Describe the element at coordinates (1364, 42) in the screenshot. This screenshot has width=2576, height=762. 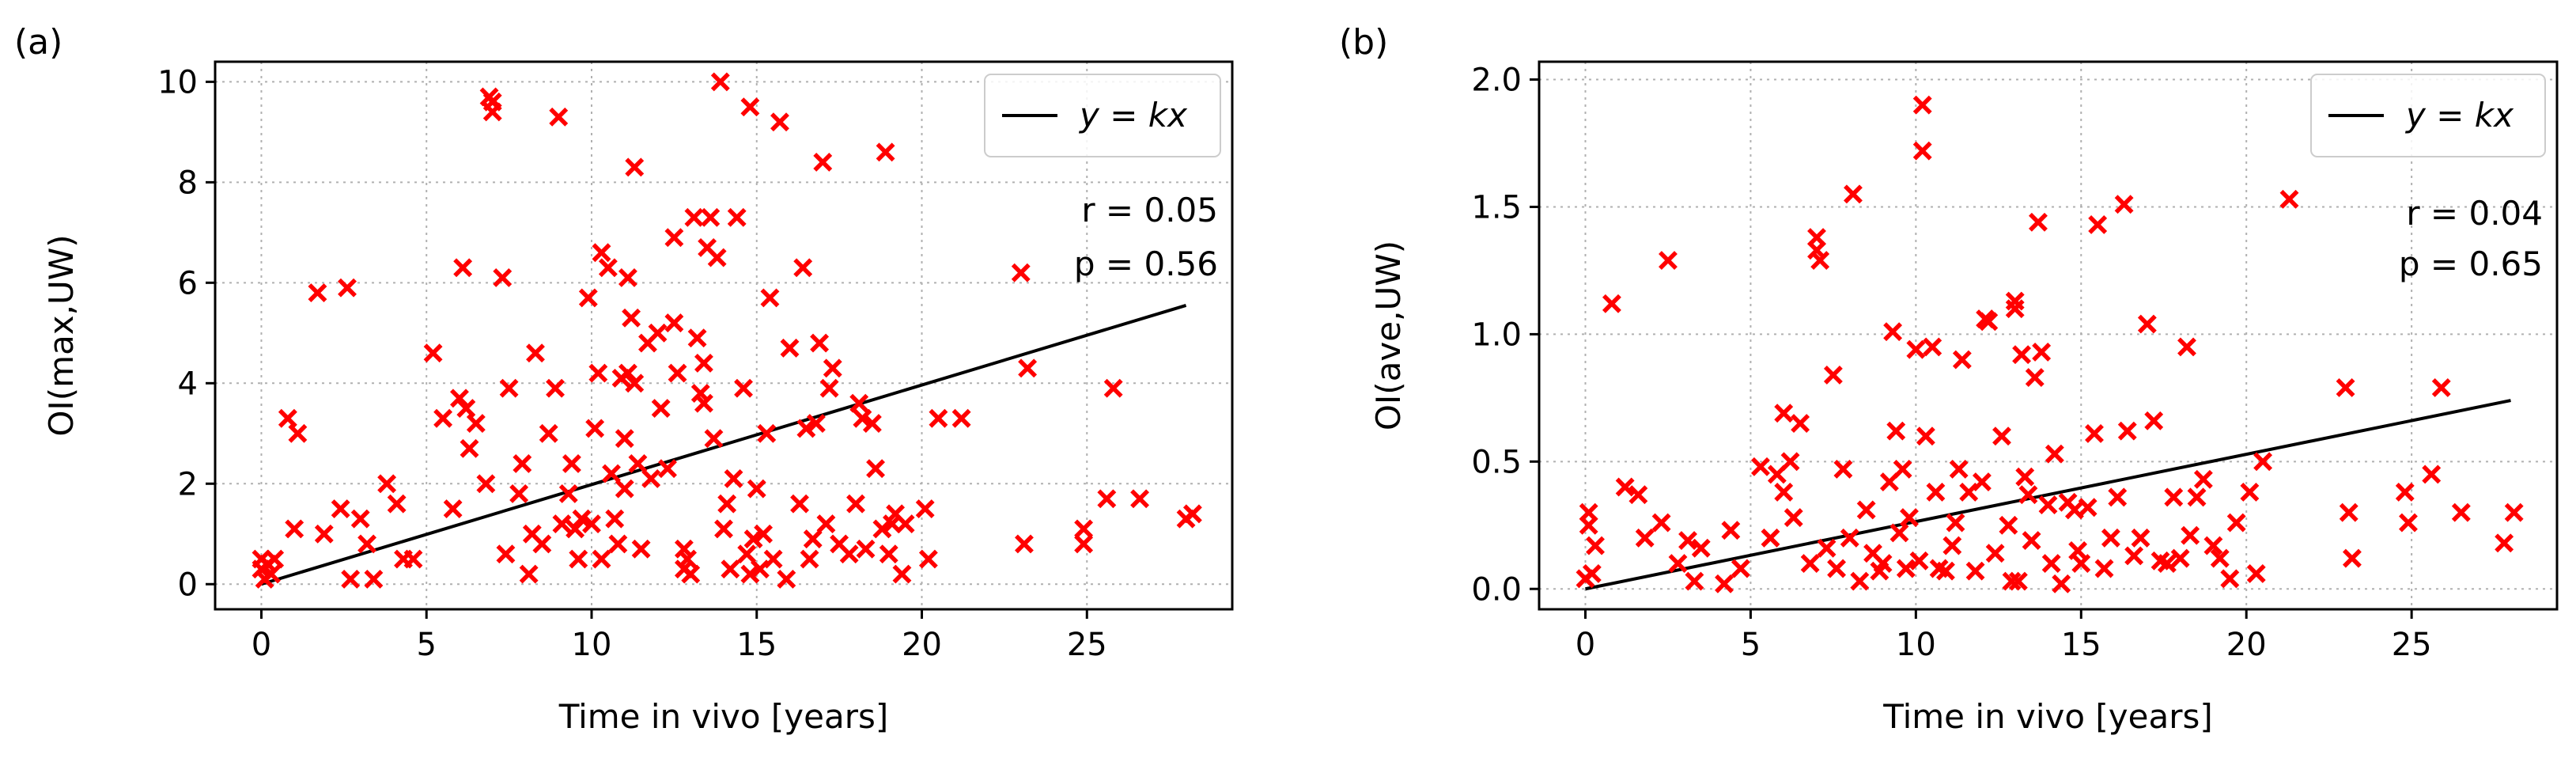
I see `panel-label: (b)` at that location.